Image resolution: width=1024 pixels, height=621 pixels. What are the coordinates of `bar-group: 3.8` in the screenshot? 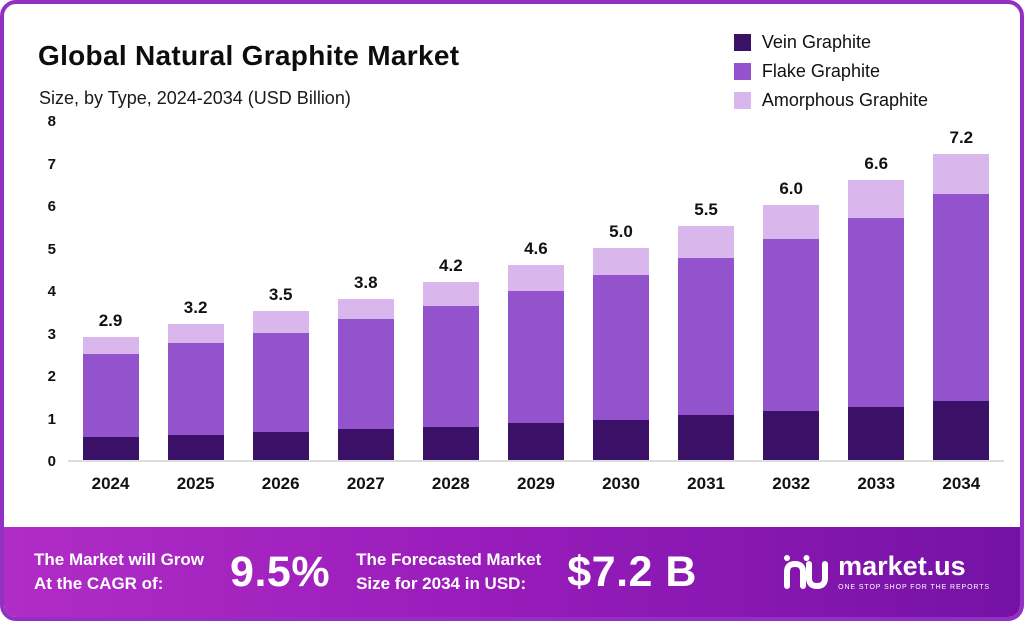 It's located at (365, 366).